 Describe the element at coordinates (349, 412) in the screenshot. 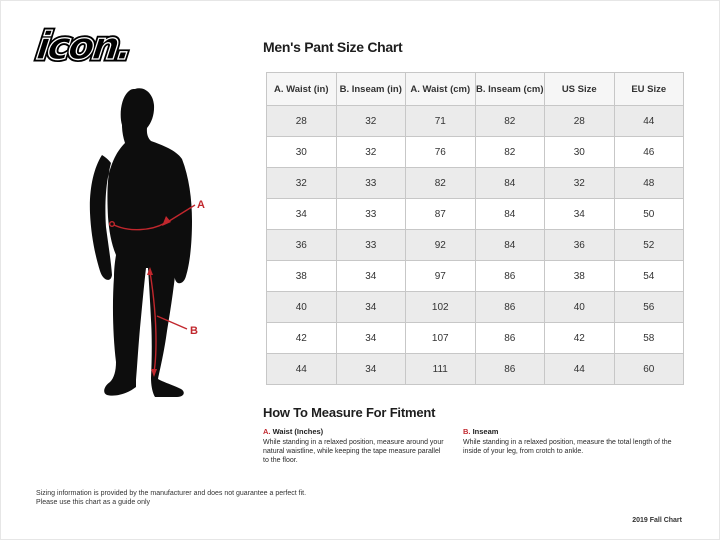

I see `how-to-heading: How To Measure For Fitment` at that location.